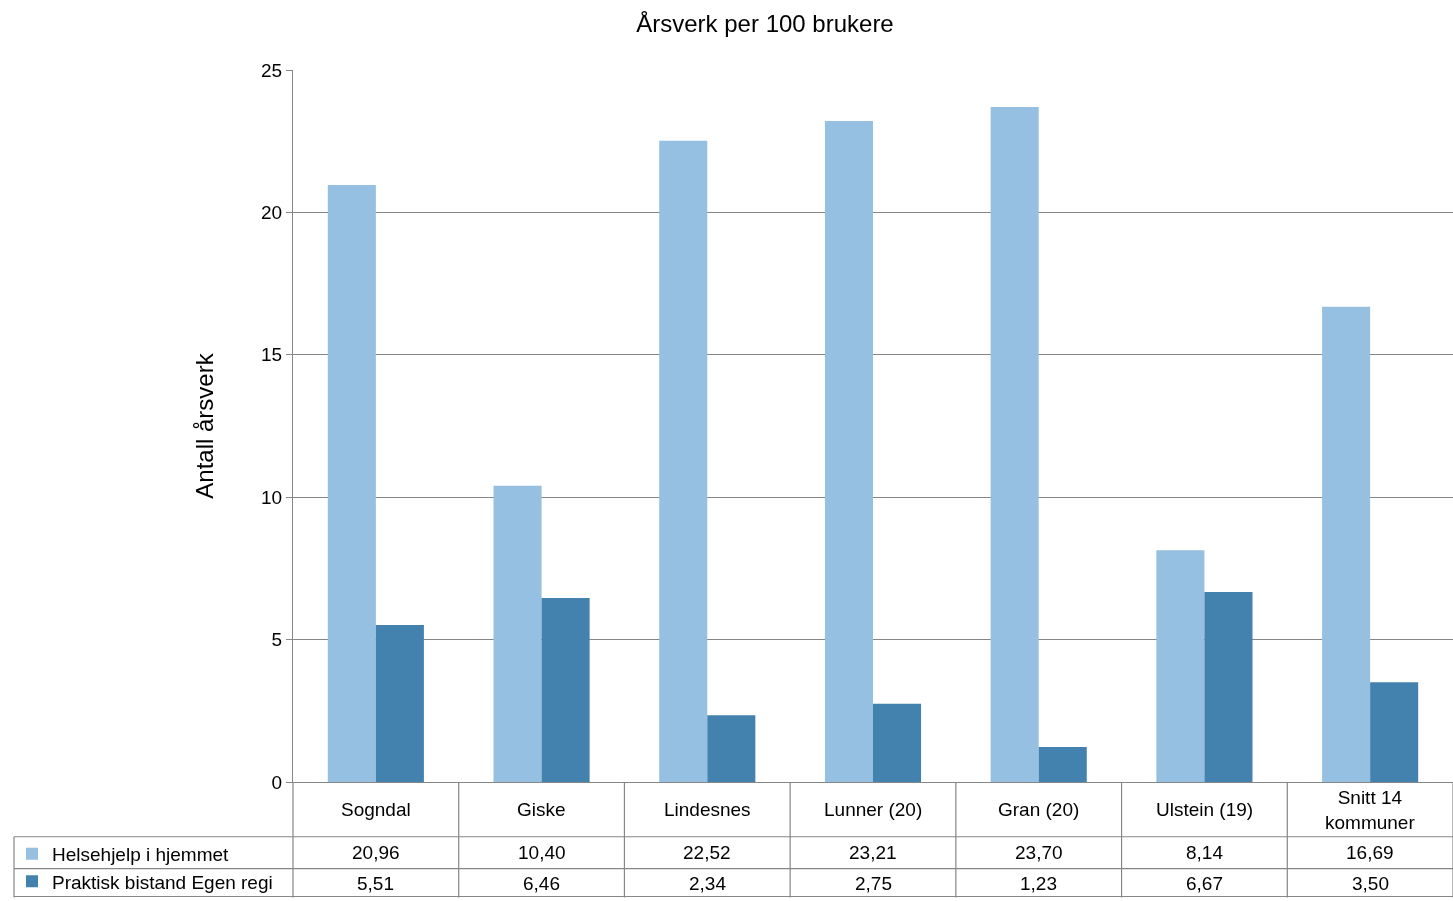 Image resolution: width=1453 pixels, height=901 pixels. I want to click on y-tick-label: 10, so click(272, 497).